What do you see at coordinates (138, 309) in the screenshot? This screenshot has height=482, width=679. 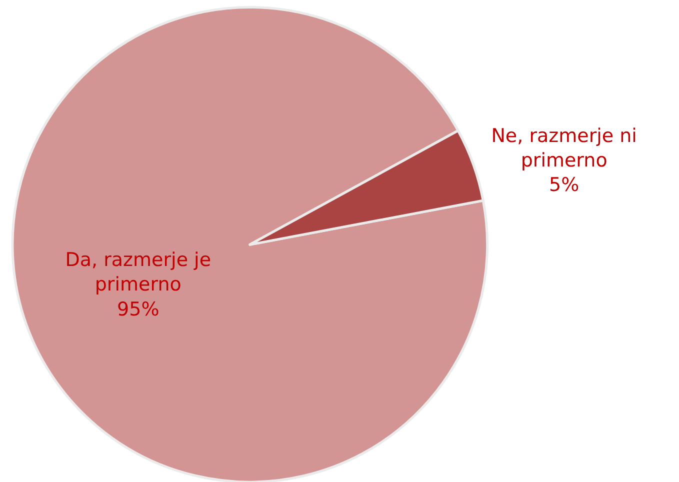 I see `data-label: 95%` at bounding box center [138, 309].